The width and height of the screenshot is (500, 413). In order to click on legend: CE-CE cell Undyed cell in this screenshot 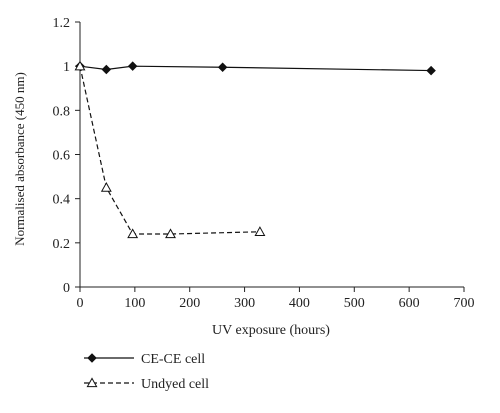, I will do `click(146, 372)`.